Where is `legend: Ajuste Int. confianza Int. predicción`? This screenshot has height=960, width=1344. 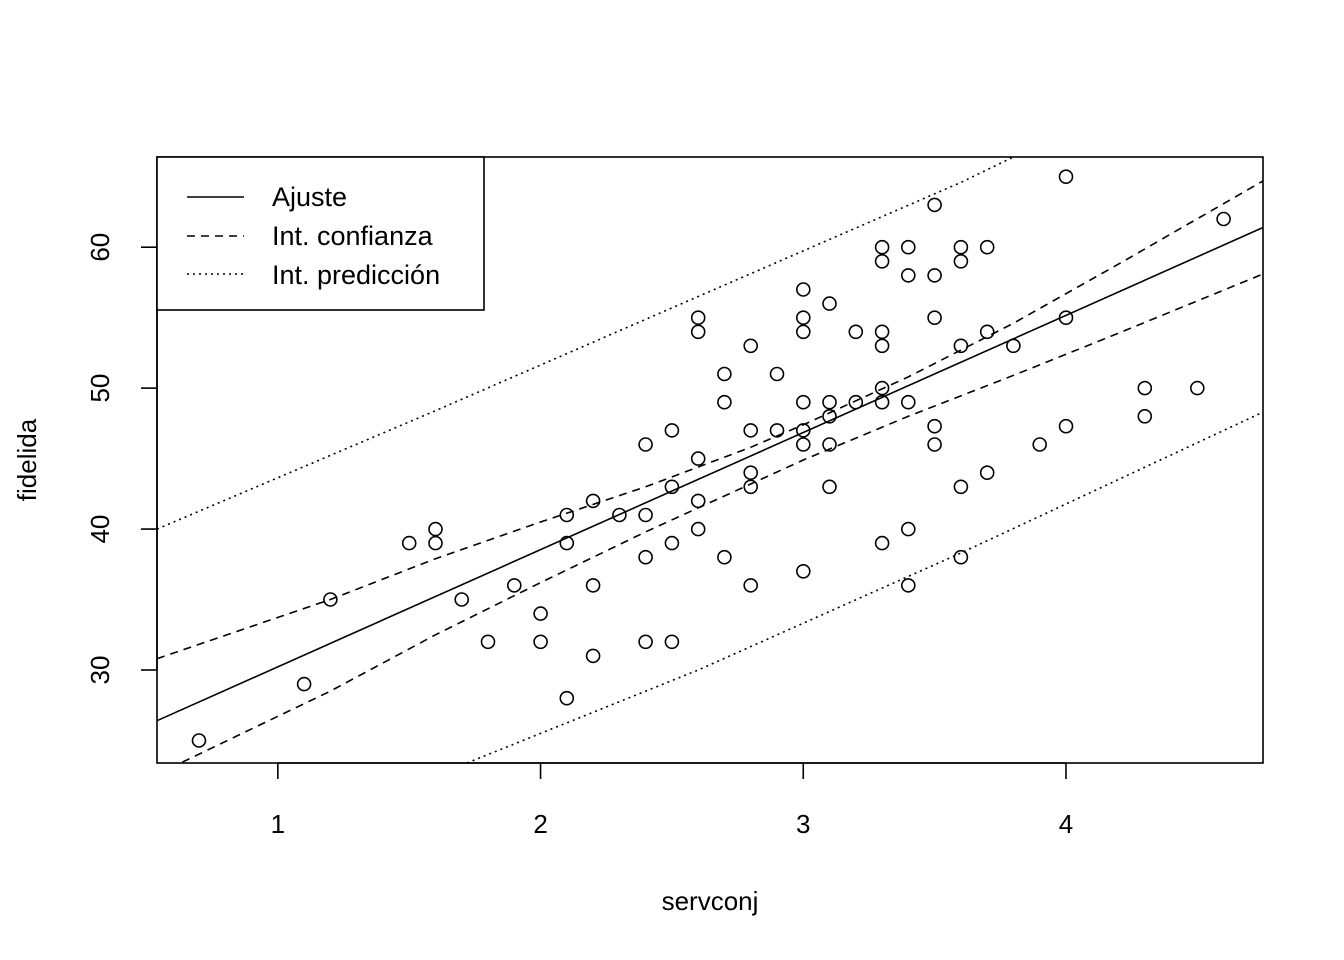
legend: Ajuste Int. confianza Int. predicción is located at coordinates (320, 233).